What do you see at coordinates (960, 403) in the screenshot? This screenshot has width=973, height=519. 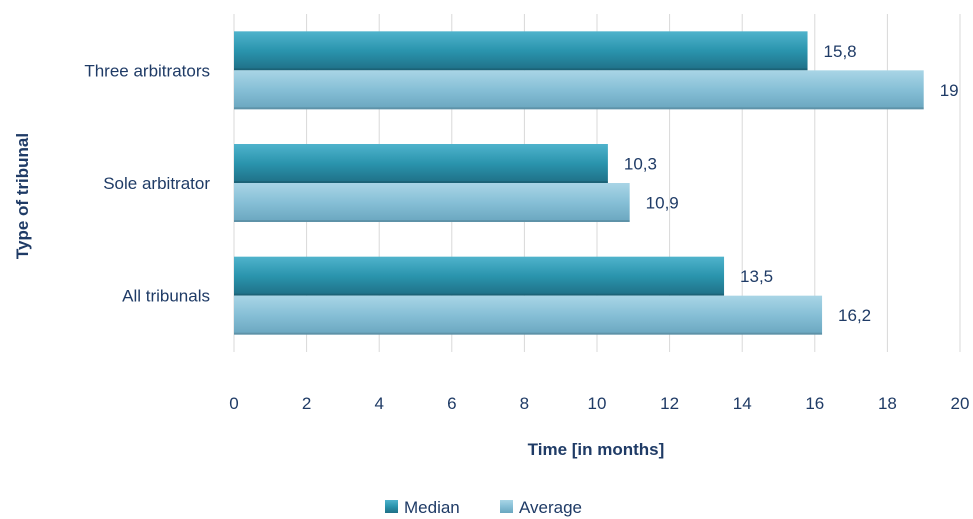 I see `x-tick-label: 20` at bounding box center [960, 403].